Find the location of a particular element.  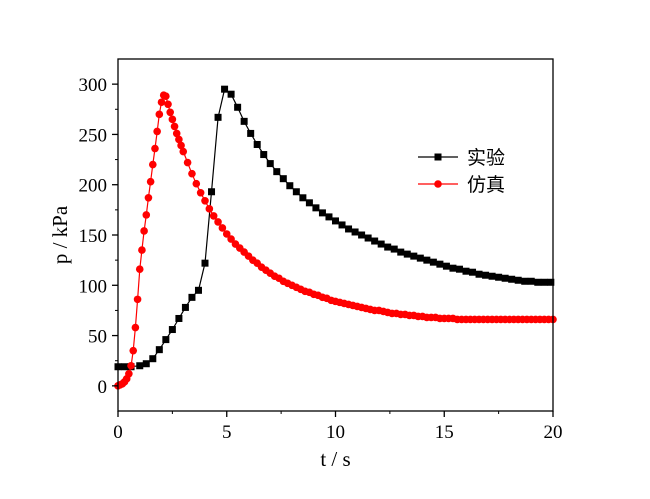

x-axis-title: t / s is located at coordinates (335, 459).